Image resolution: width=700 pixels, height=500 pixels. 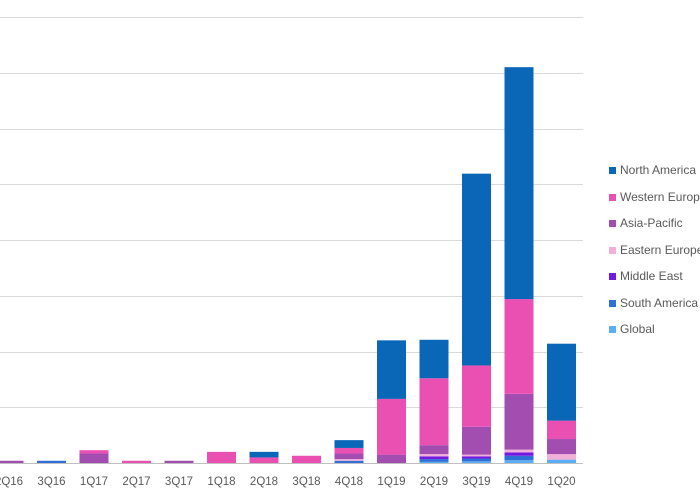 What do you see at coordinates (391, 482) in the screenshot?
I see `x-tick-label: 1Q19` at bounding box center [391, 482].